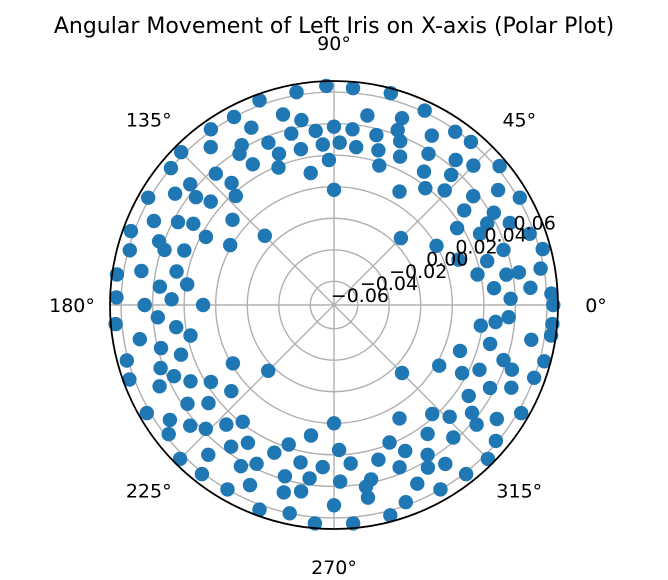  I want to click on theta-tick-label: 90°, so click(334, 44).